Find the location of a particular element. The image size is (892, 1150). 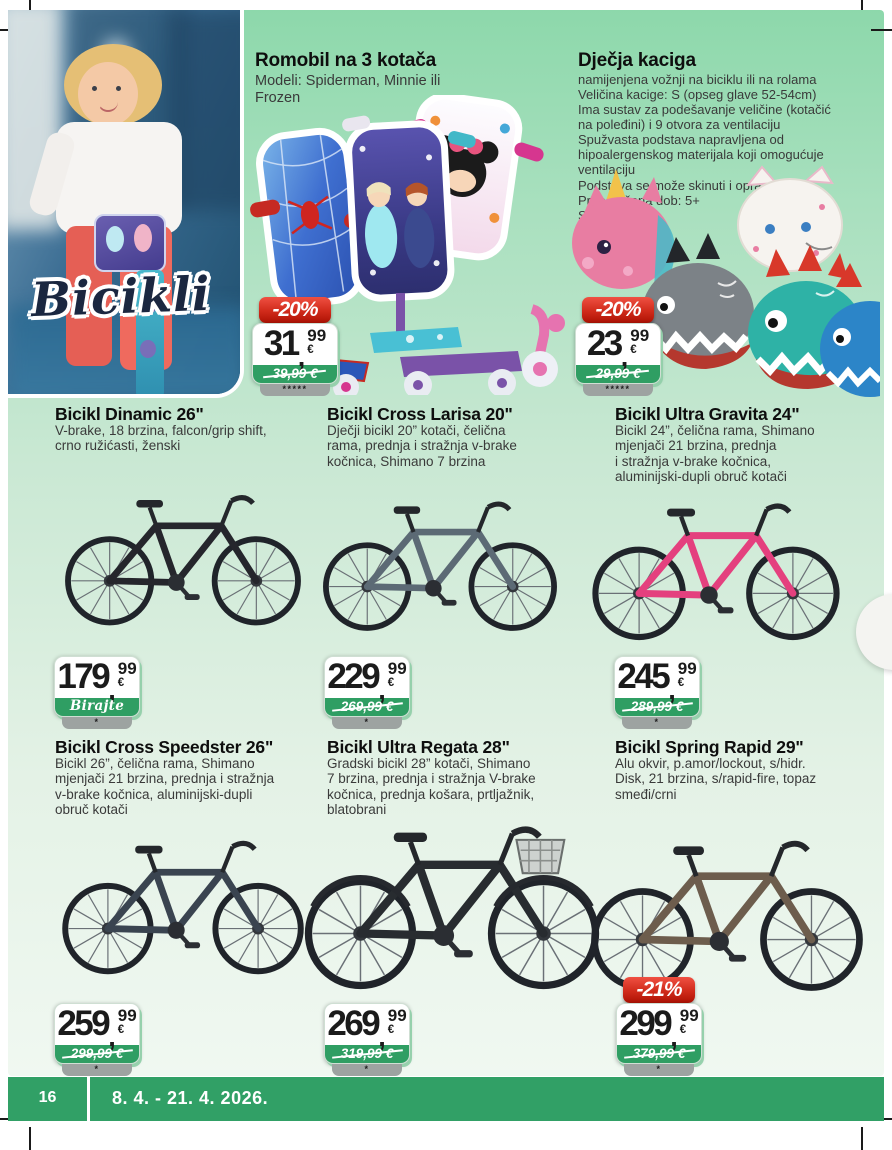

old-price: 29,99 € is located at coordinates (618, 373).